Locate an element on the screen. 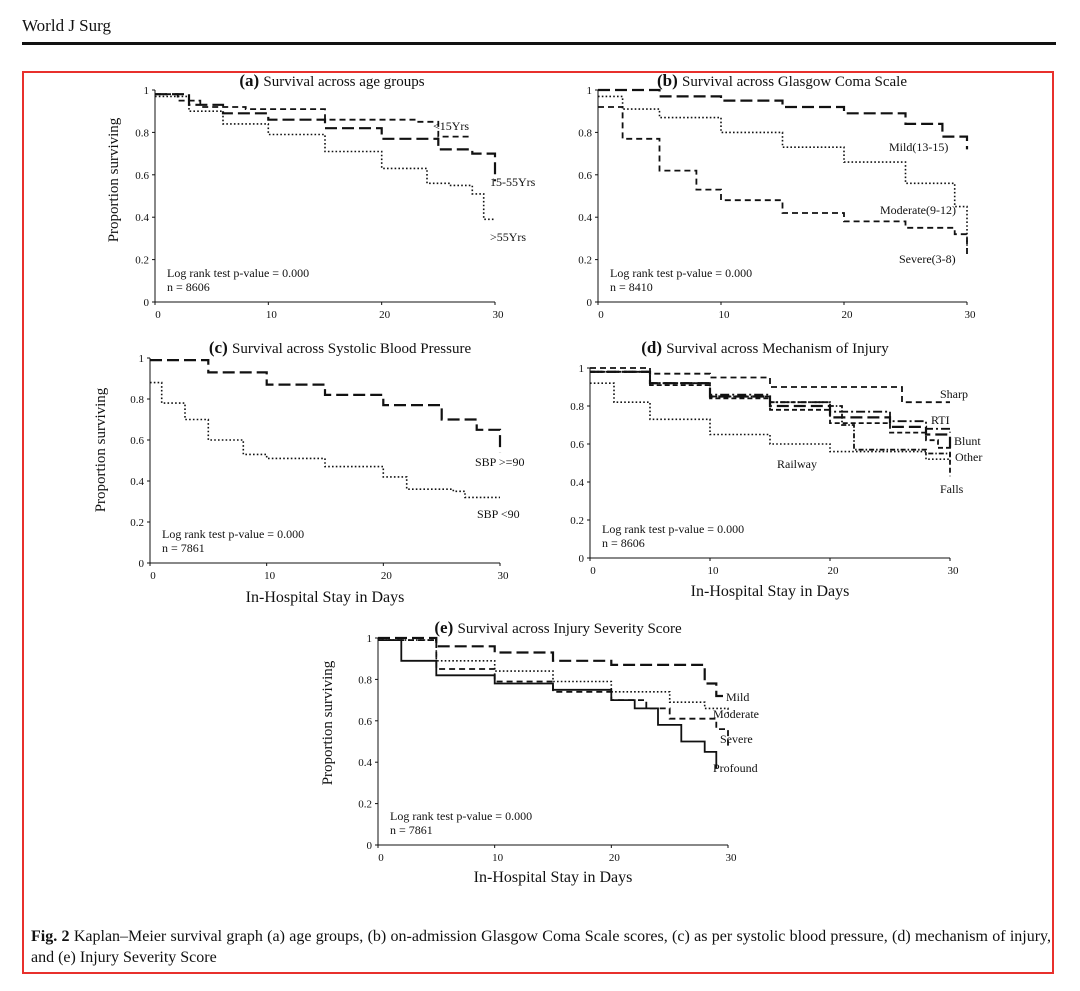  x-tick-label-c: 20 is located at coordinates (387, 576).